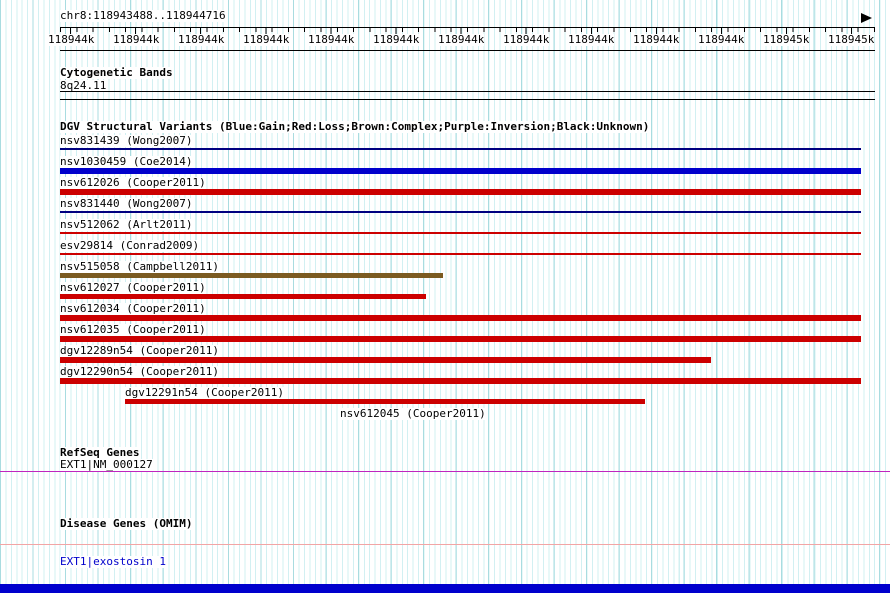 Image resolution: width=890 pixels, height=593 pixels. What do you see at coordinates (467, 27) in the screenshot?
I see `ruler-line` at bounding box center [467, 27].